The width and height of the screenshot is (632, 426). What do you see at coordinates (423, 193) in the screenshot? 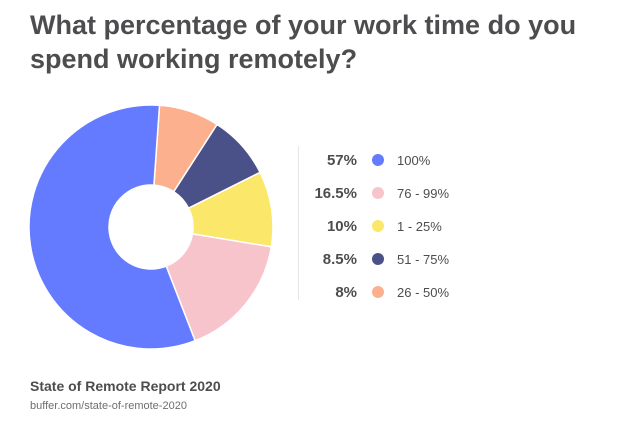
I see `legend-label: 76 - 99%` at bounding box center [423, 193].